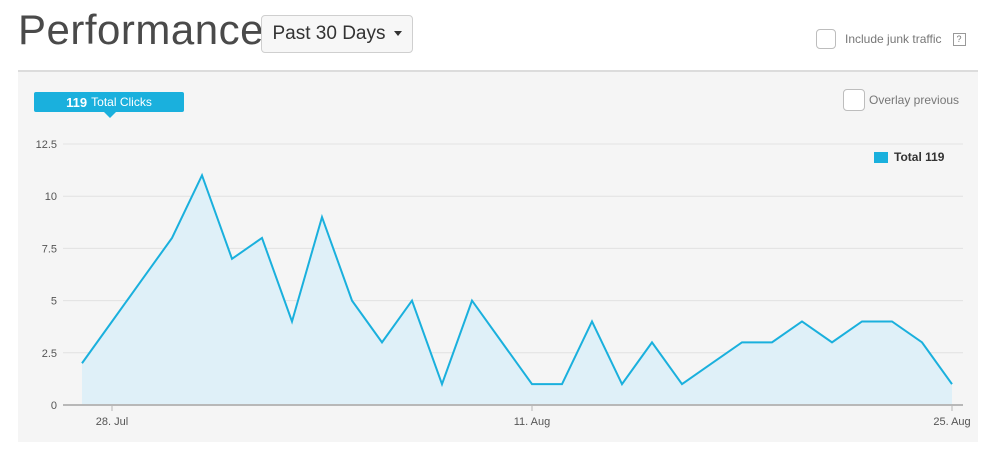 Image resolution: width=995 pixels, height=454 pixels. What do you see at coordinates (532, 422) in the screenshot?
I see `x-tick-label: 11. Aug` at bounding box center [532, 422].